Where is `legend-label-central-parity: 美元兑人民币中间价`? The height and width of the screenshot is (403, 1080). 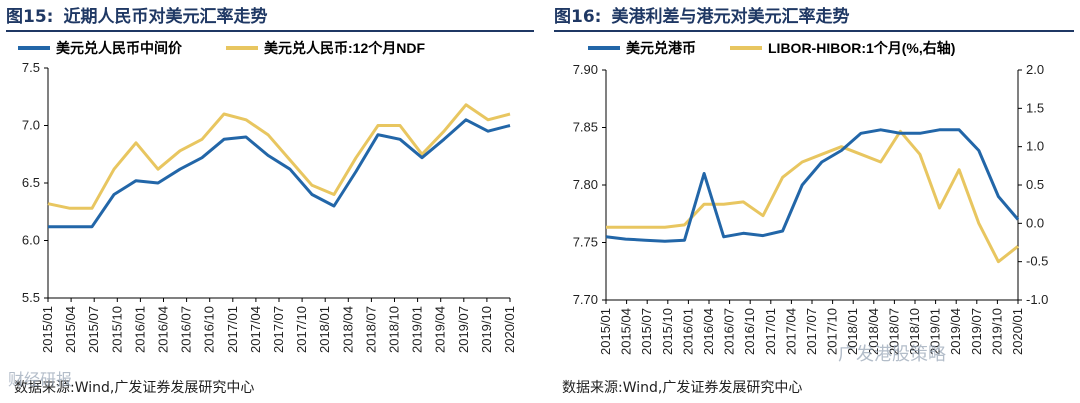
legend-label-central-parity: 美元兑人民币中间价 is located at coordinates (119, 48).